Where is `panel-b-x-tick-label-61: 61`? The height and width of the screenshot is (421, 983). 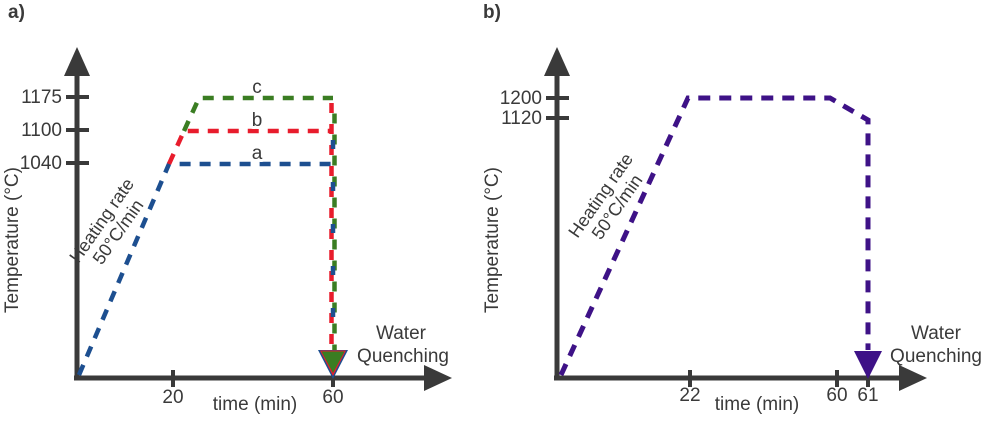 panel-b-x-tick-label-61: 61 is located at coordinates (867, 395).